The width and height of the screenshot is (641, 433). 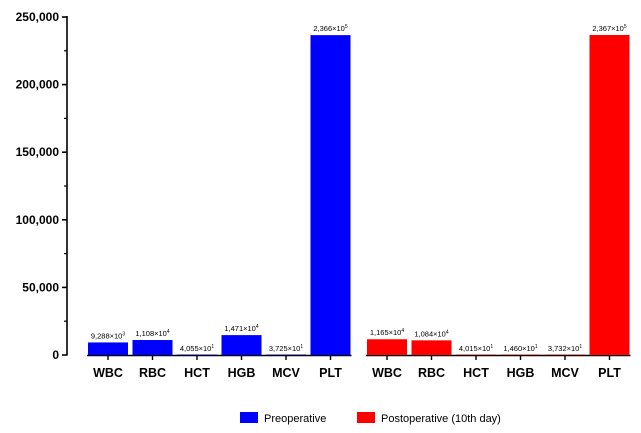 I want to click on y-tick-label: 50,000, so click(x=40, y=287).